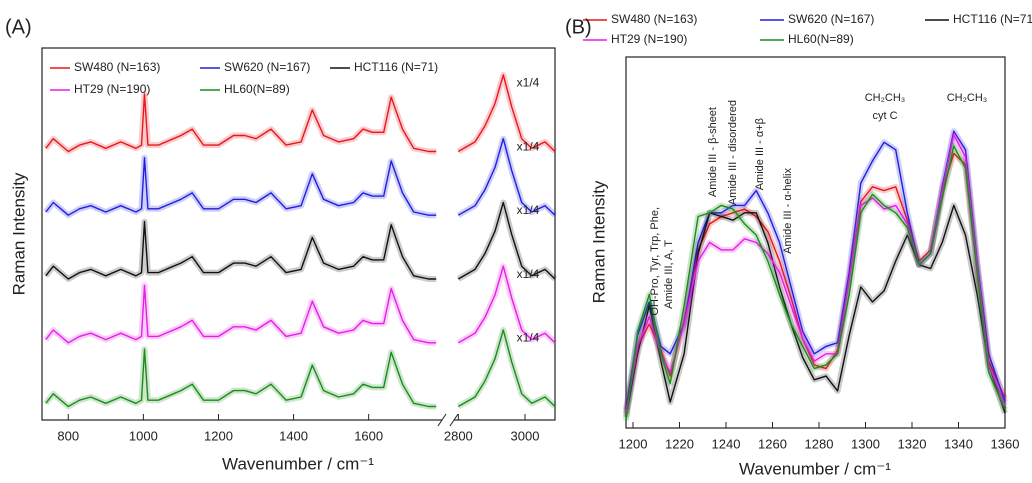 The width and height of the screenshot is (1032, 483). Describe the element at coordinates (669, 274) in the screenshot. I see `band-annotation: Amide III, A, T` at that location.